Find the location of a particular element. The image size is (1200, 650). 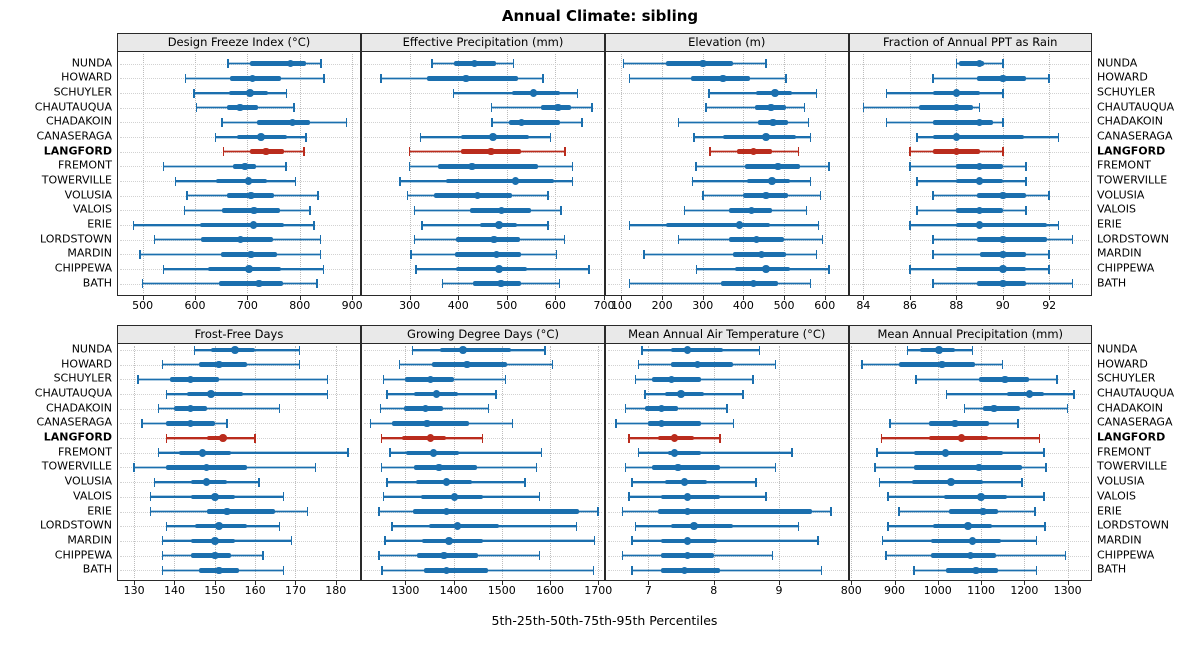

site-label-right: ERIE is located at coordinates (1109, 511).